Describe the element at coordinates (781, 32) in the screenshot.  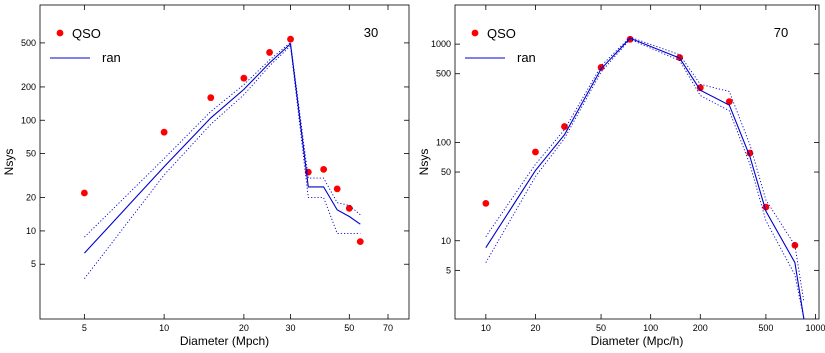
I see `corner-label: 70` at that location.